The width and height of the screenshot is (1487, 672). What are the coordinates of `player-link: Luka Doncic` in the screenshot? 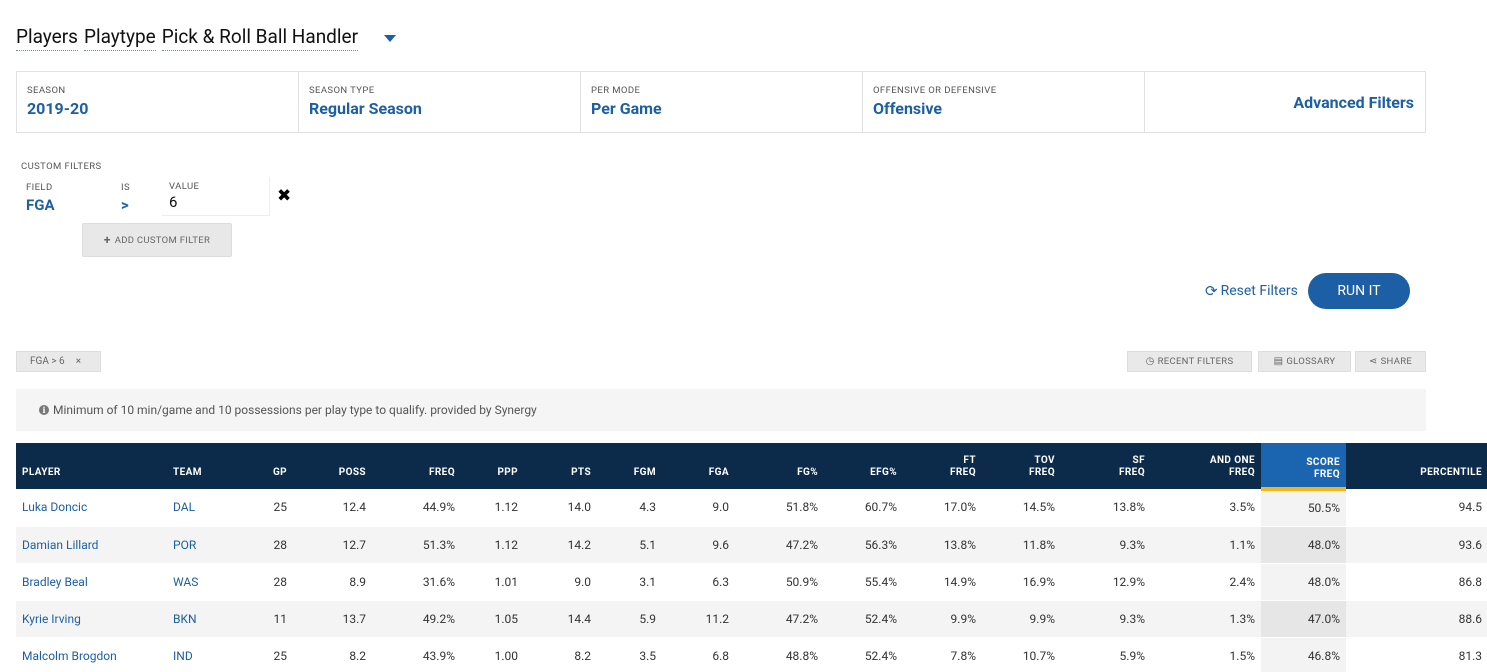 It's located at (91, 508).